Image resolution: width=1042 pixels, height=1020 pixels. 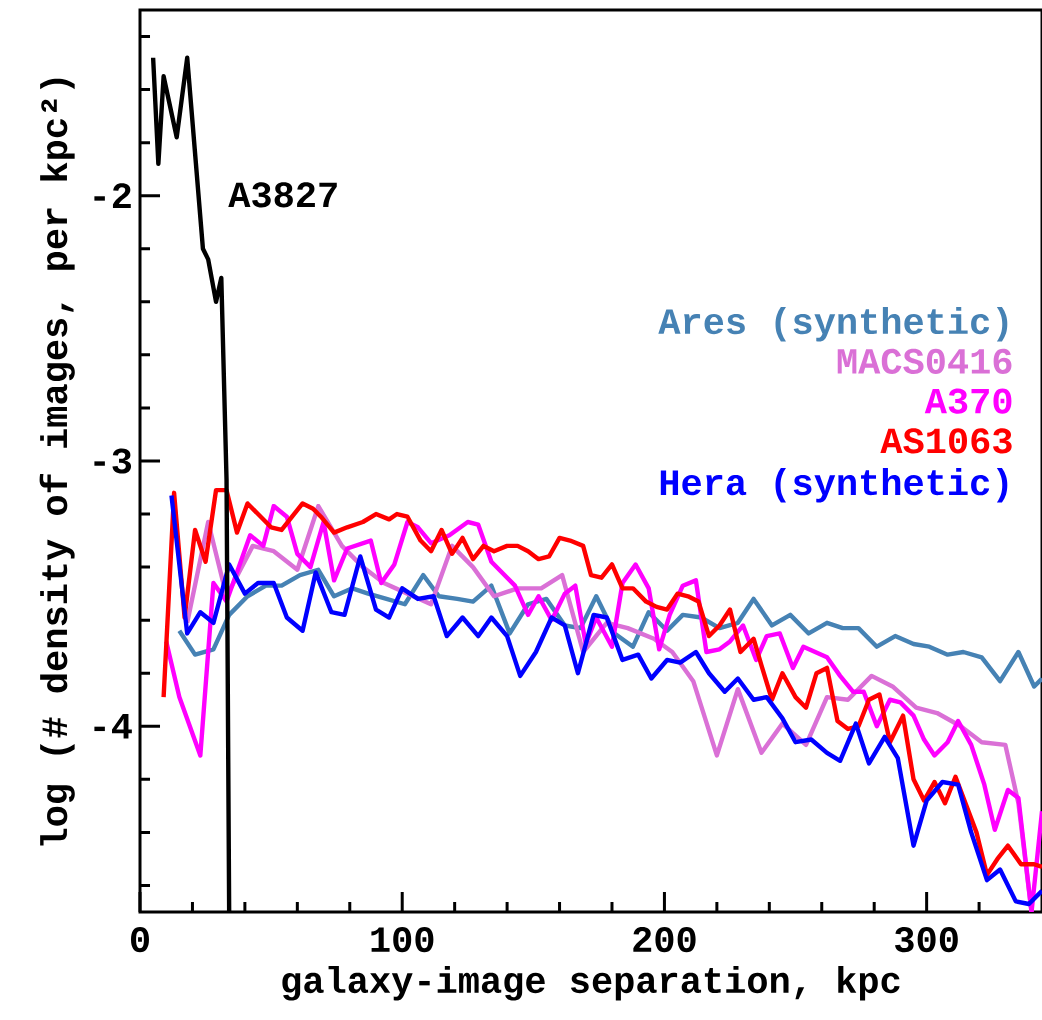 What do you see at coordinates (664, 940) in the screenshot?
I see `x-tick-label: 200` at bounding box center [664, 940].